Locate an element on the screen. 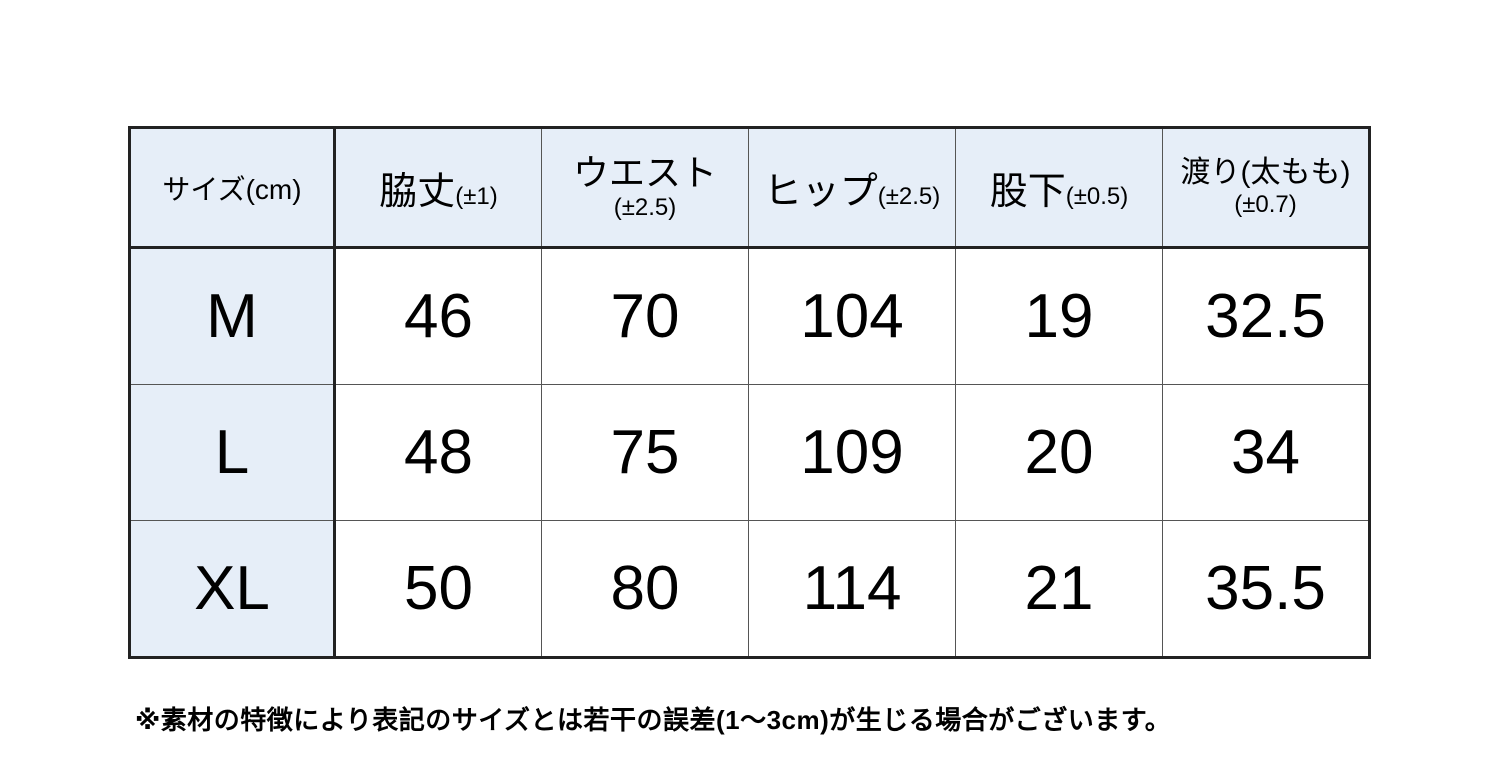 The height and width of the screenshot is (779, 1500). value-cell: 21 is located at coordinates (1059, 589).